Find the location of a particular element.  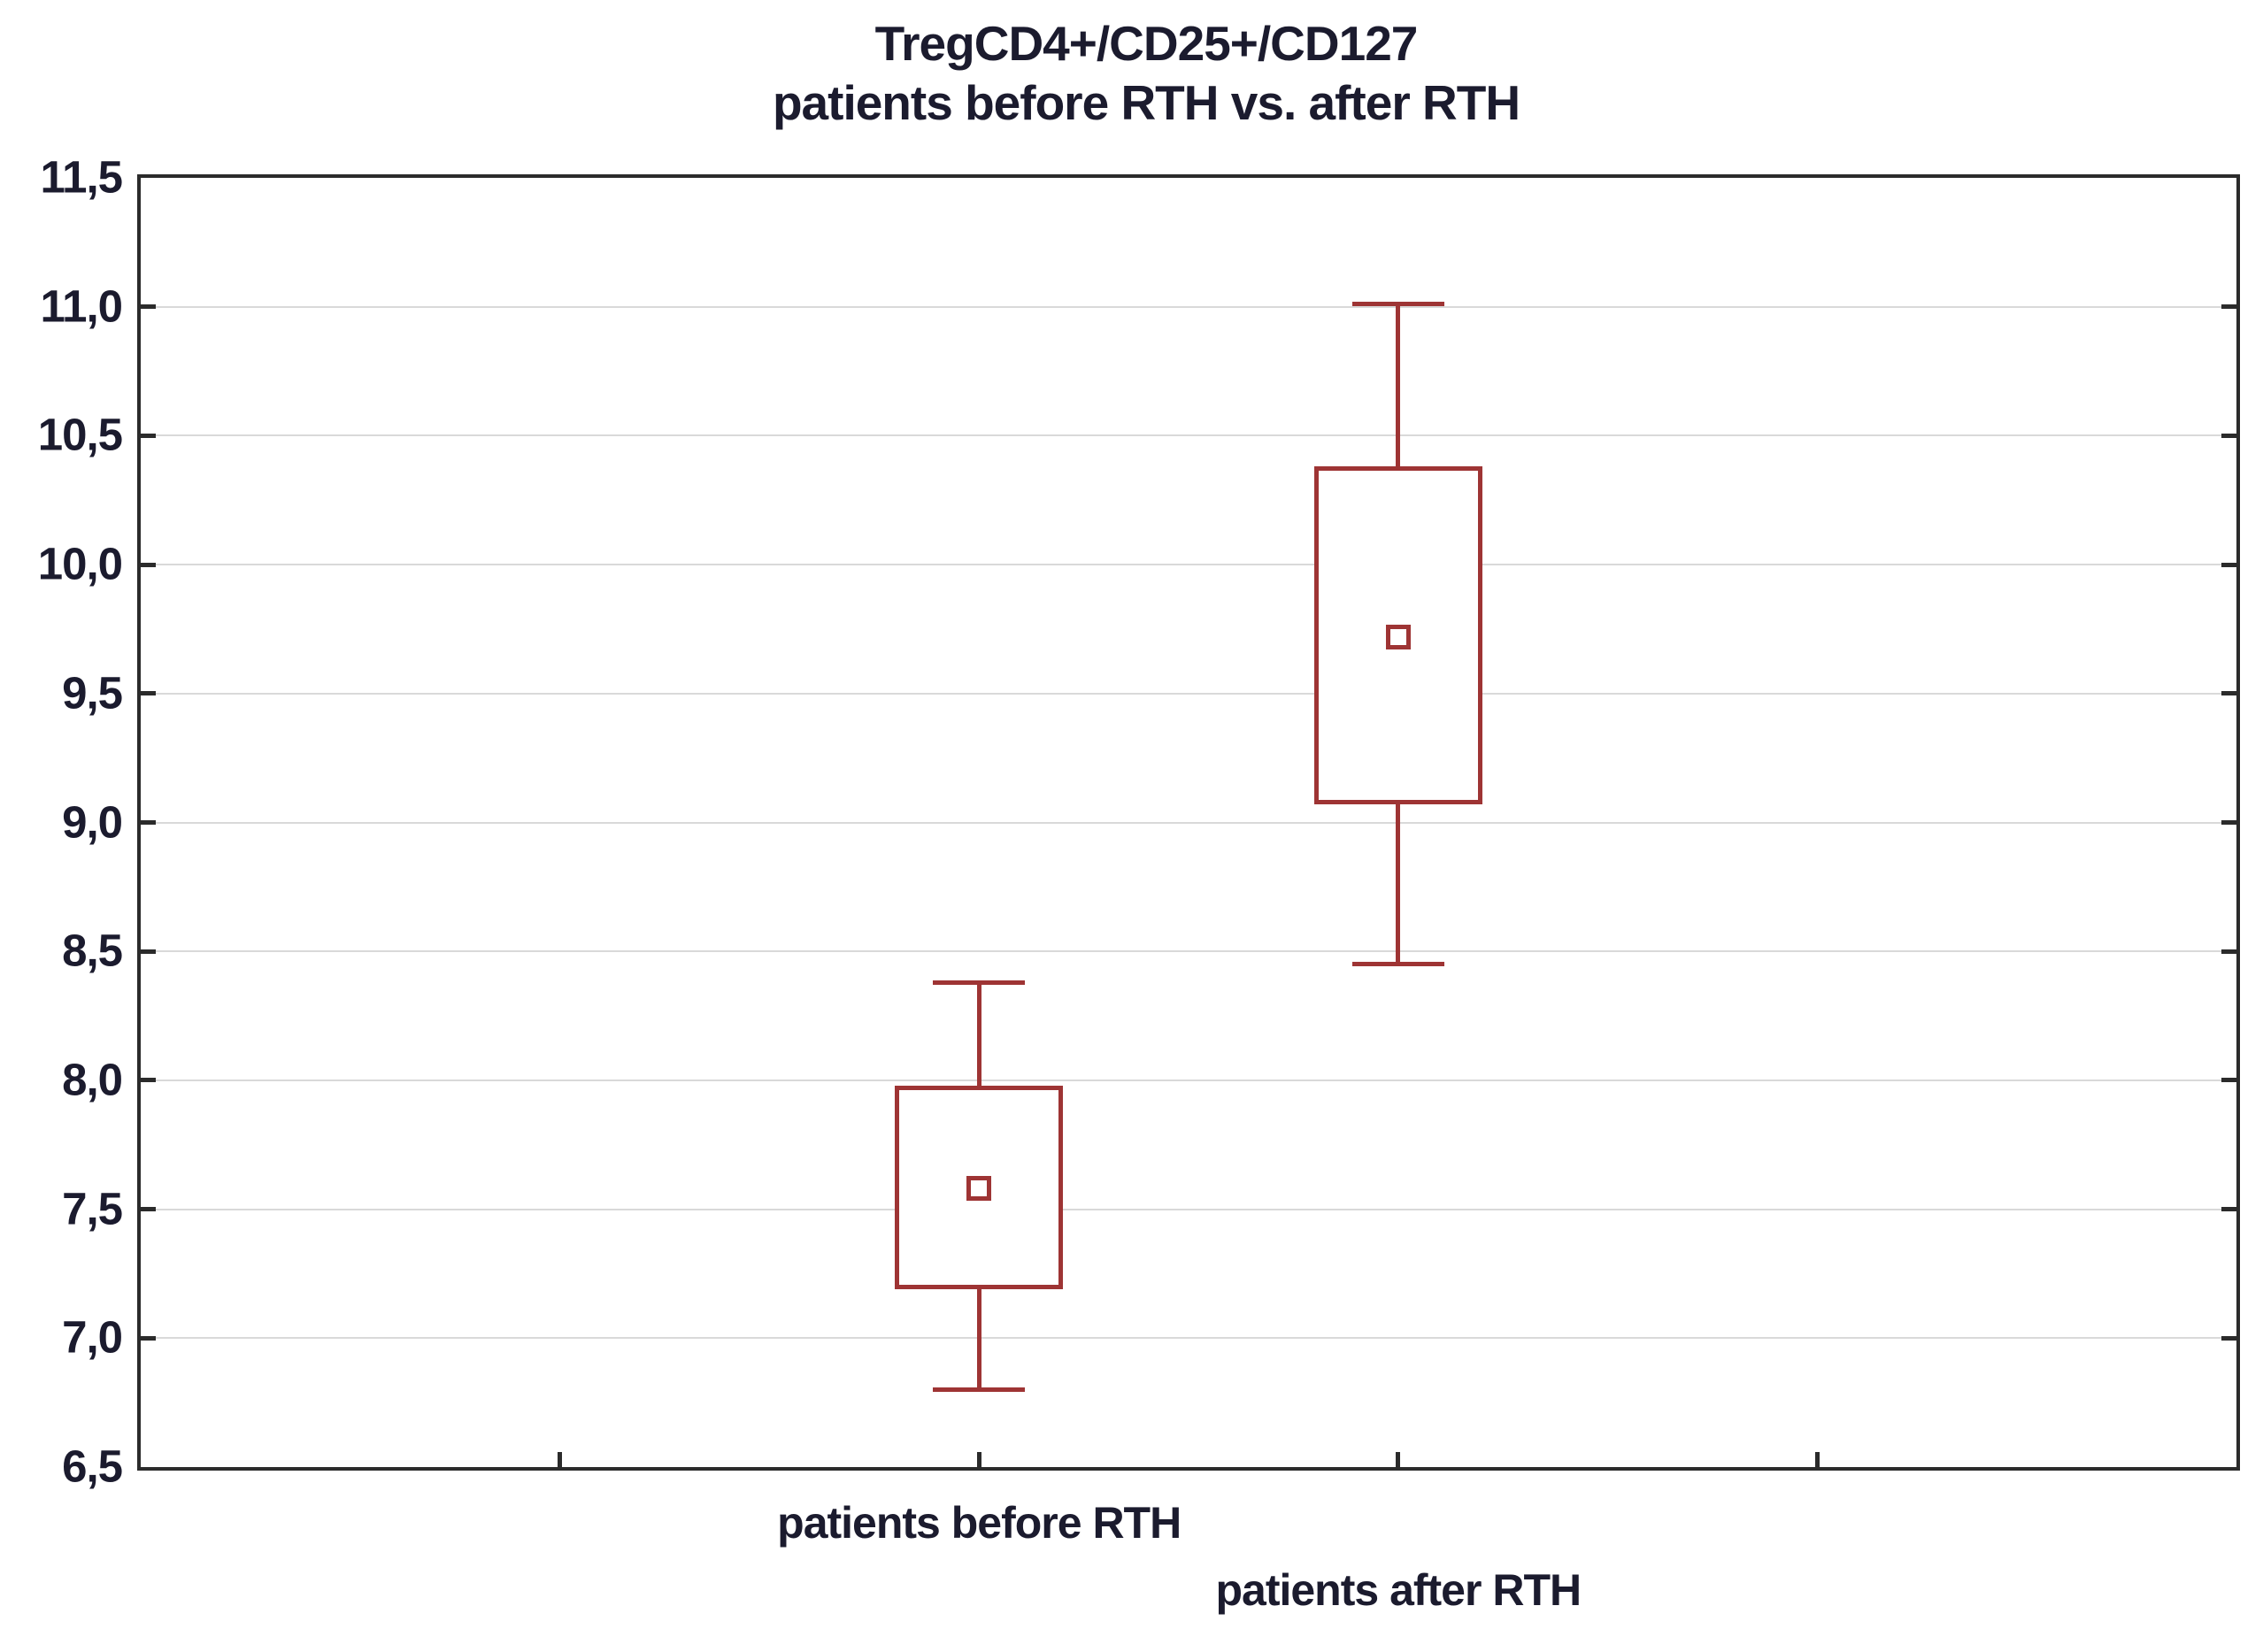

whisker-cap-bottom-before-rth is located at coordinates (980, 1390).